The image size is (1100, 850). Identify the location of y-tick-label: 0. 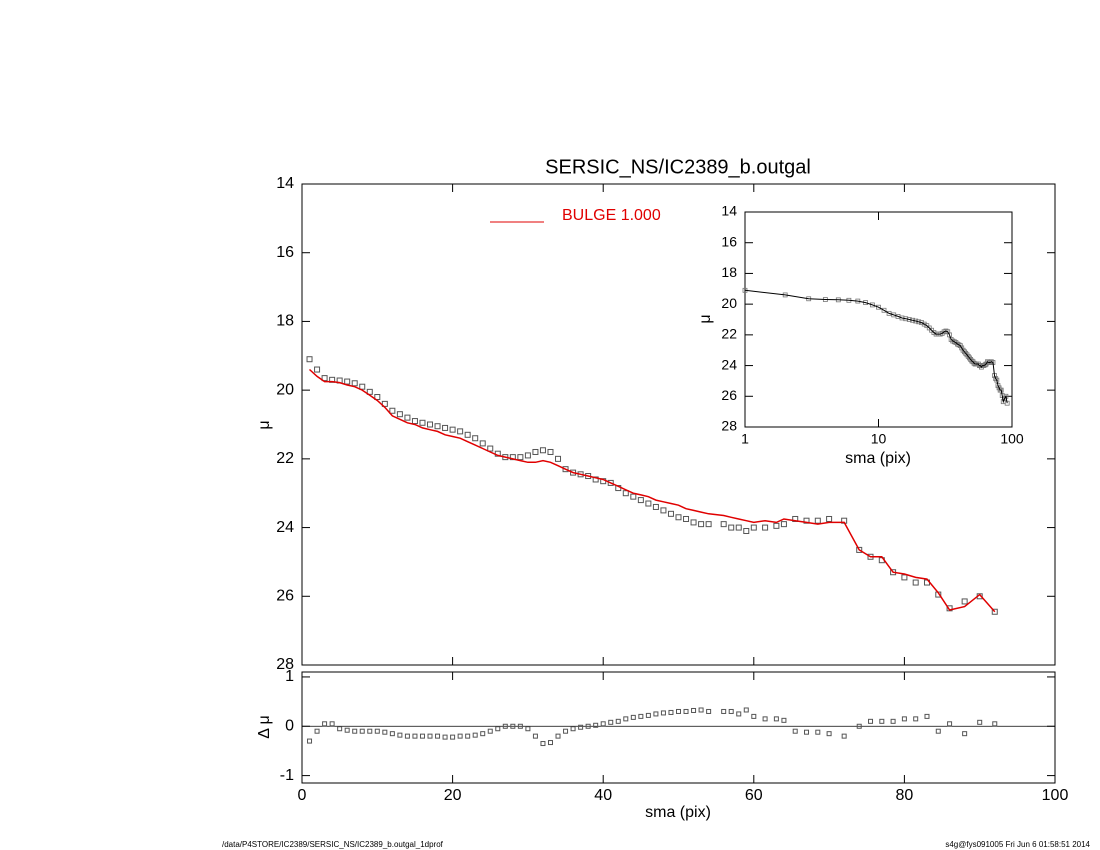
(289, 725).